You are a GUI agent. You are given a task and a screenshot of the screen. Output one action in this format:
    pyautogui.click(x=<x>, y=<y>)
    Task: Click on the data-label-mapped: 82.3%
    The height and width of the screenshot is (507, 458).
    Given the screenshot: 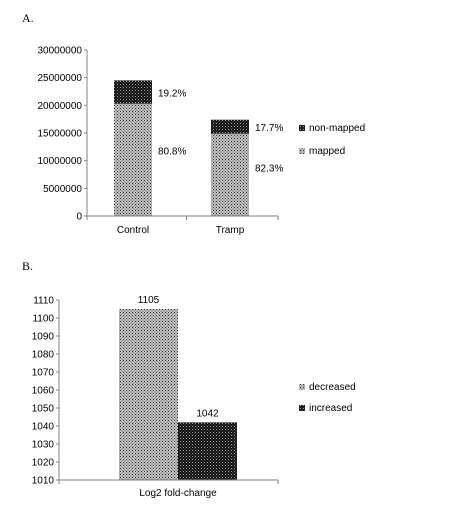 What is the action you would take?
    pyautogui.click(x=269, y=169)
    